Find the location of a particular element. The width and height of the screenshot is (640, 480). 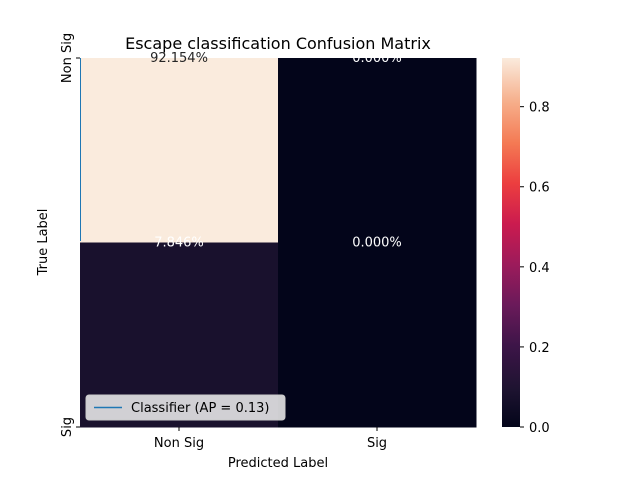

x-axis-label: Predicted Label is located at coordinates (278, 463).